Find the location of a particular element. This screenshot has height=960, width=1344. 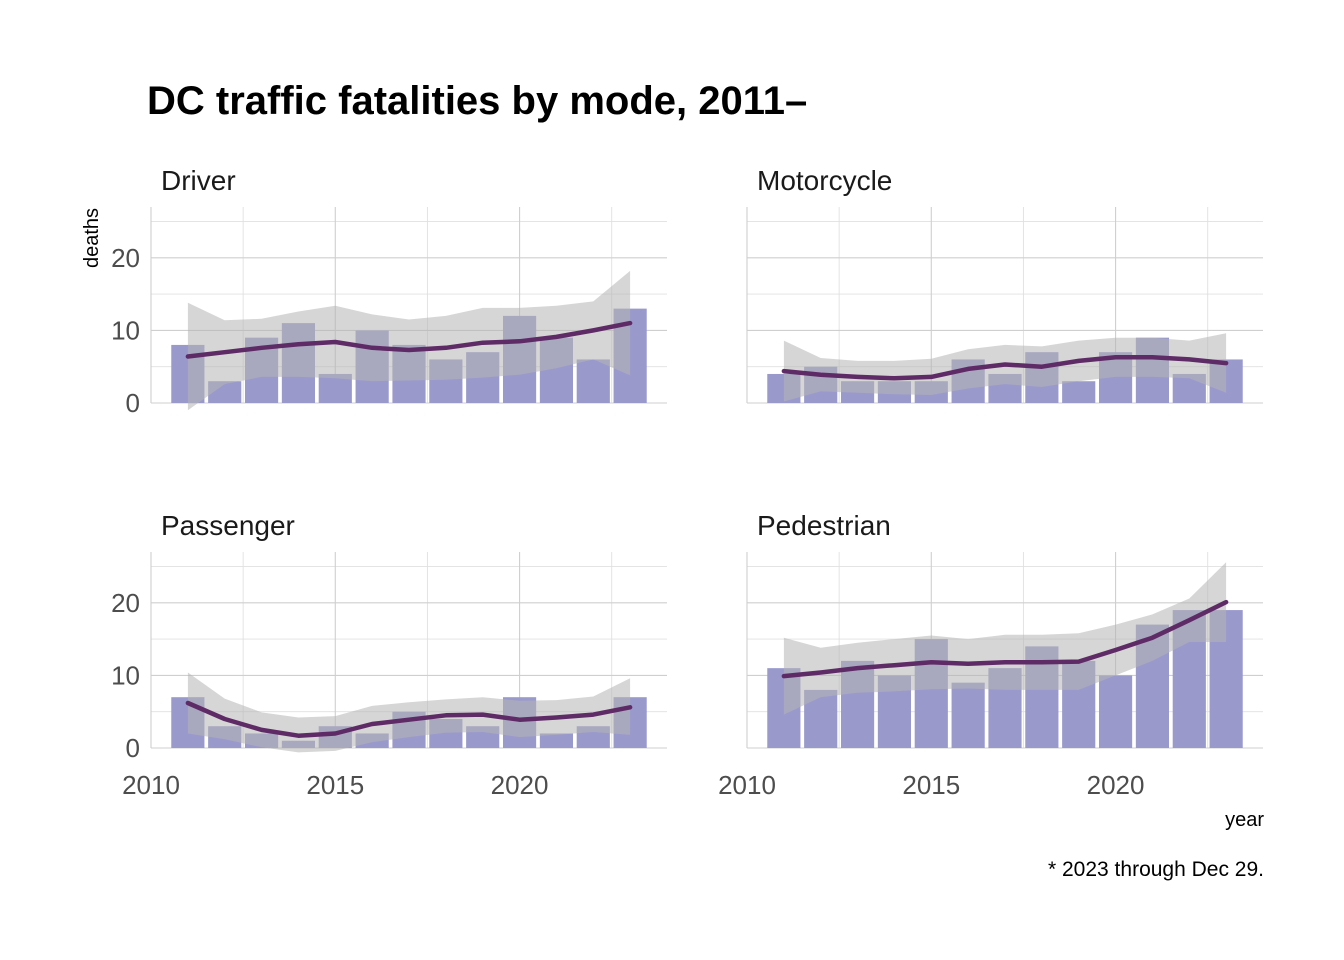

facet-pedestrian: Pedestrian 2010 2015 2020 is located at coordinates (990, 655).